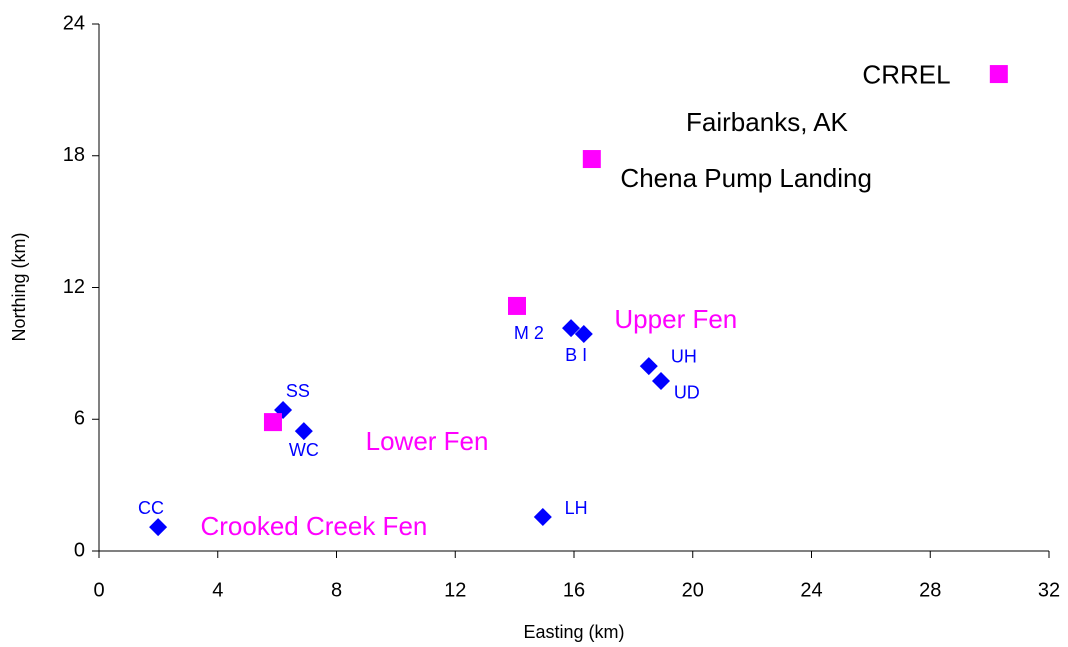  Describe the element at coordinates (1049, 590) in the screenshot. I see `x-tick-label: 32` at that location.